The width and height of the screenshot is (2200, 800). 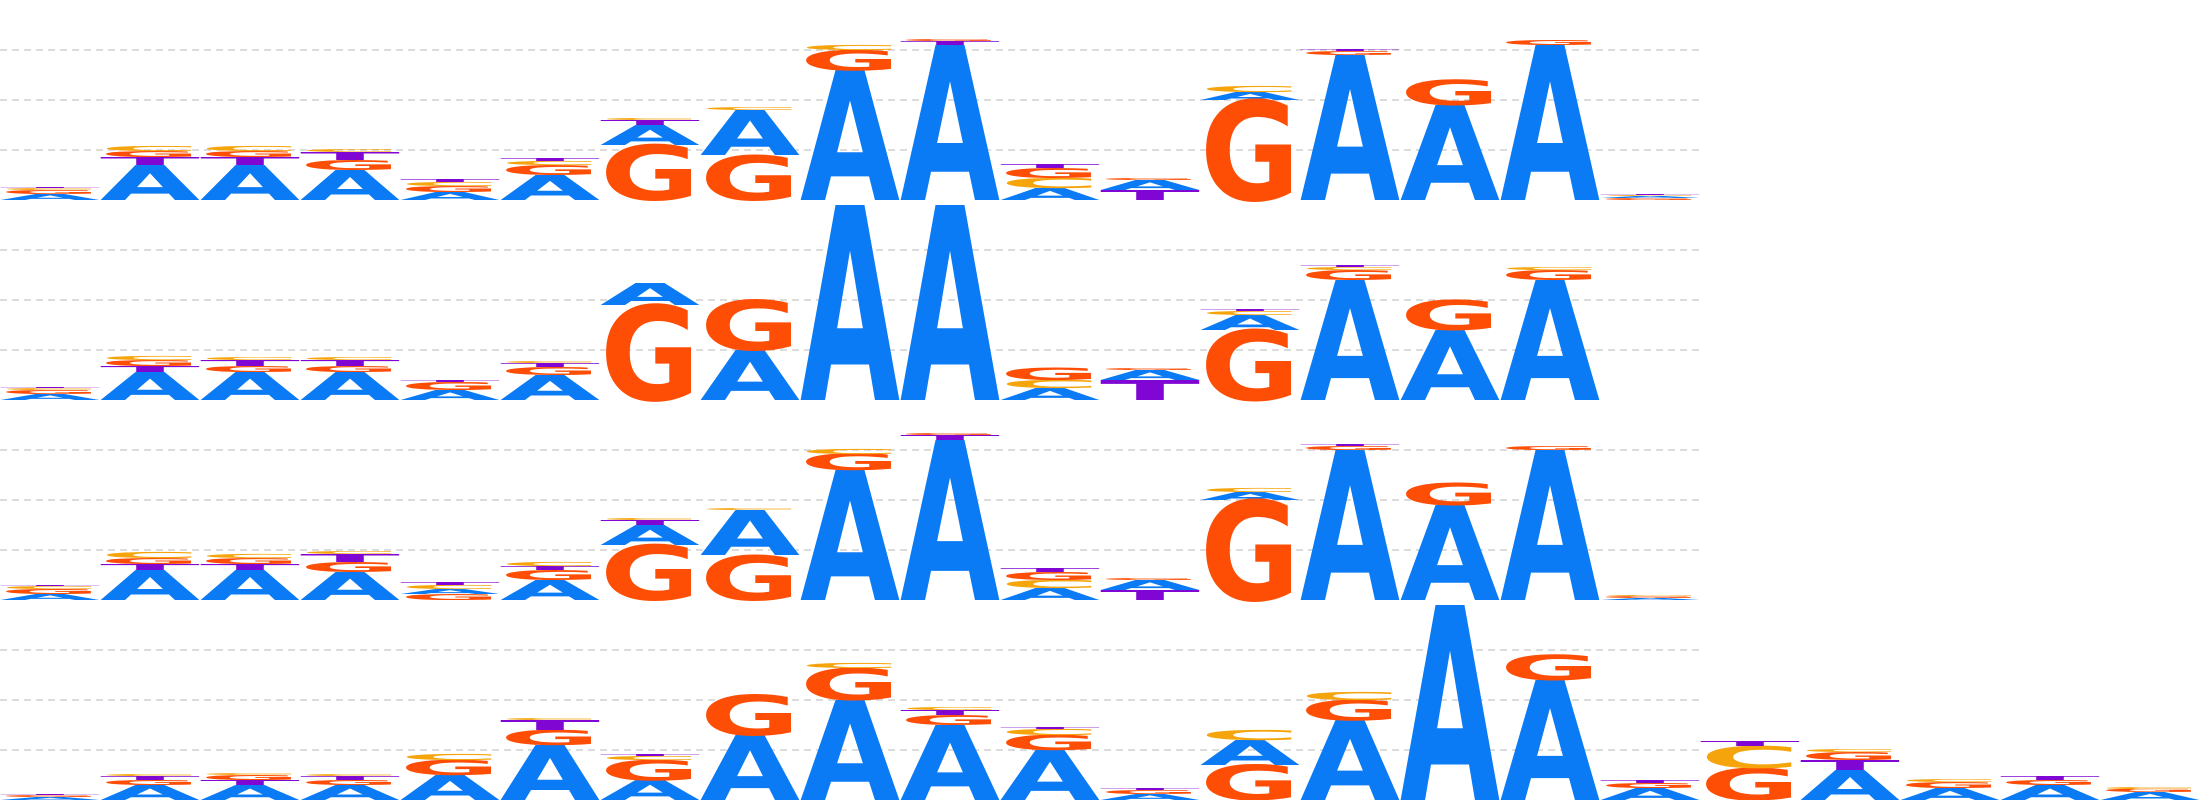 I want to click on letter-C-logo2-pos11: C, so click(x=1050, y=384).